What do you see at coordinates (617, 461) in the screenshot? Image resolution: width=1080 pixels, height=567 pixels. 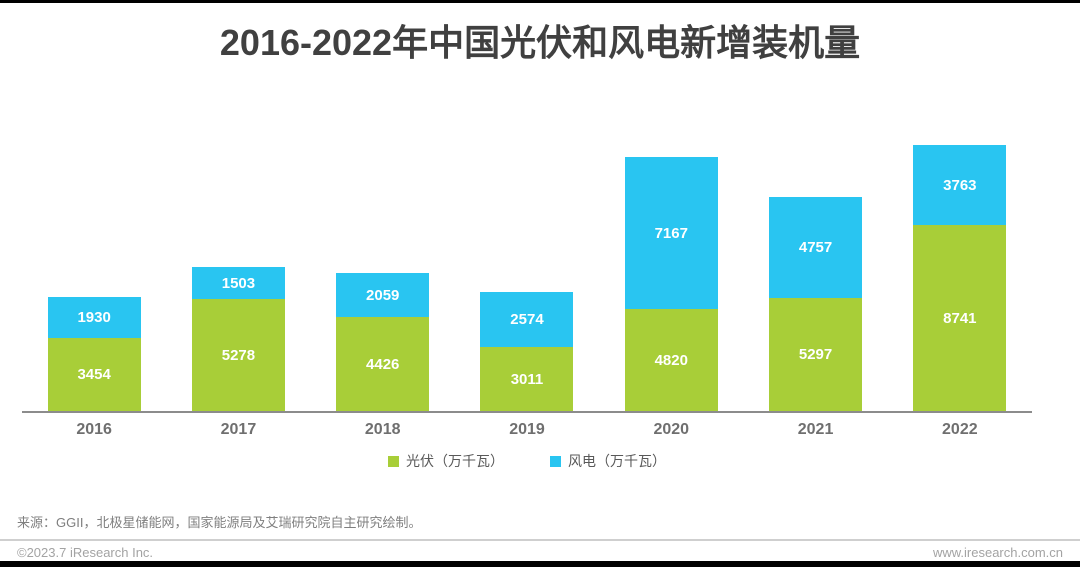 I see `legend-label: 风电（万千瓦）` at bounding box center [617, 461].